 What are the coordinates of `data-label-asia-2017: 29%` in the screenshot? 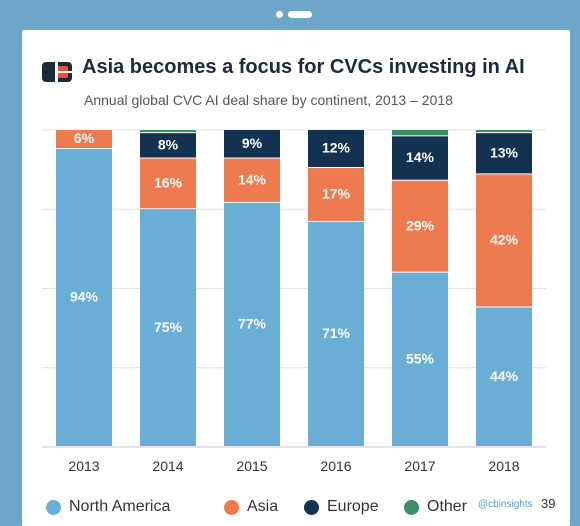 It's located at (420, 225).